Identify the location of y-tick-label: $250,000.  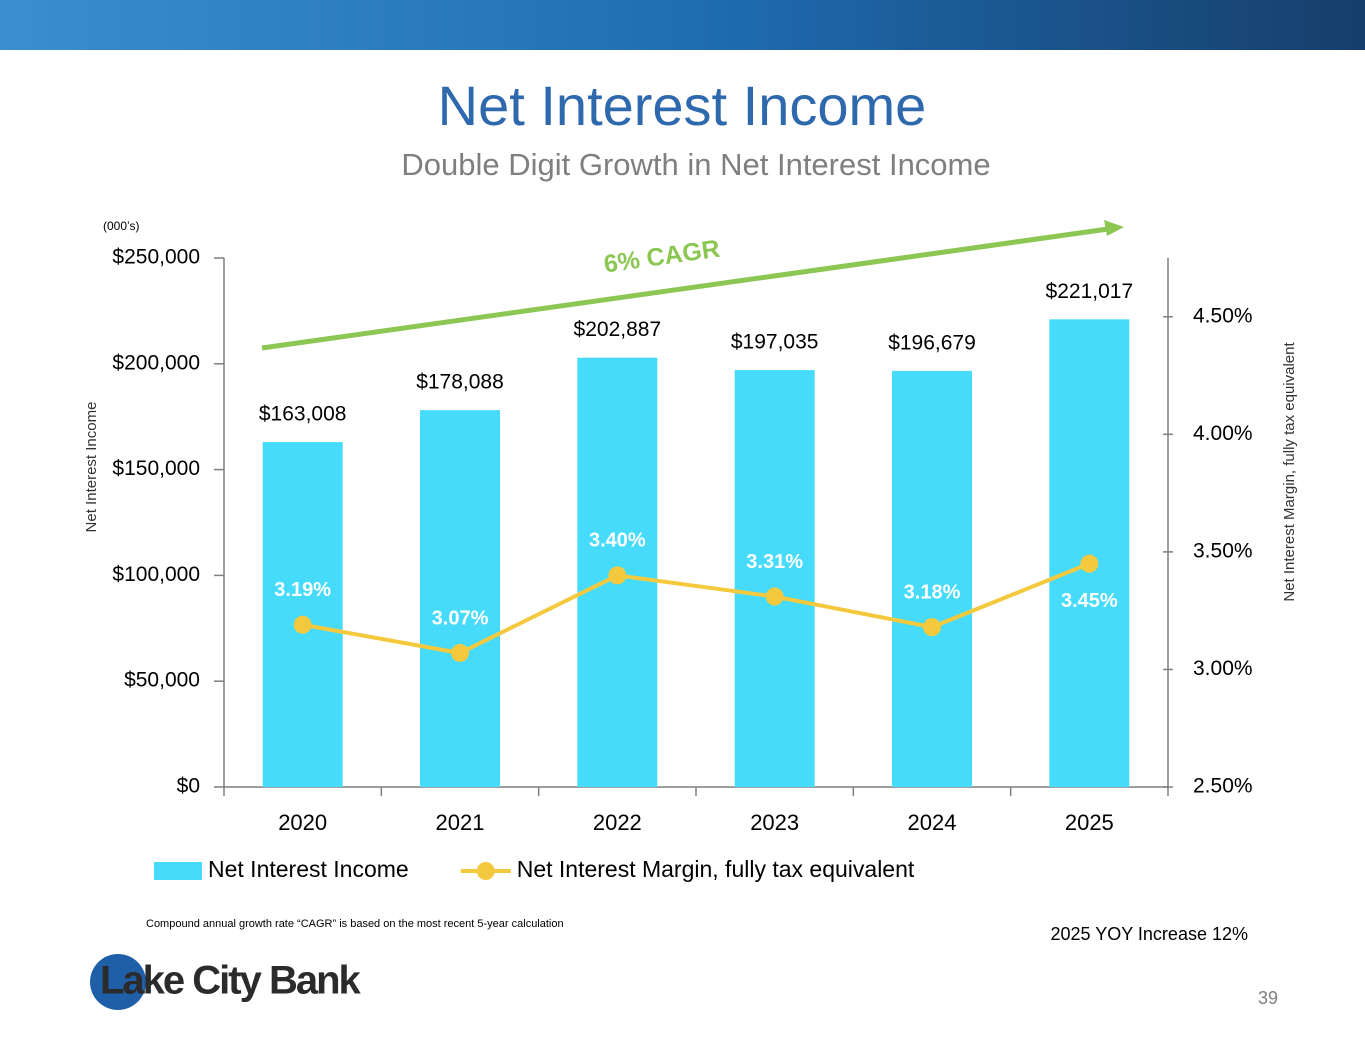
(156, 257).